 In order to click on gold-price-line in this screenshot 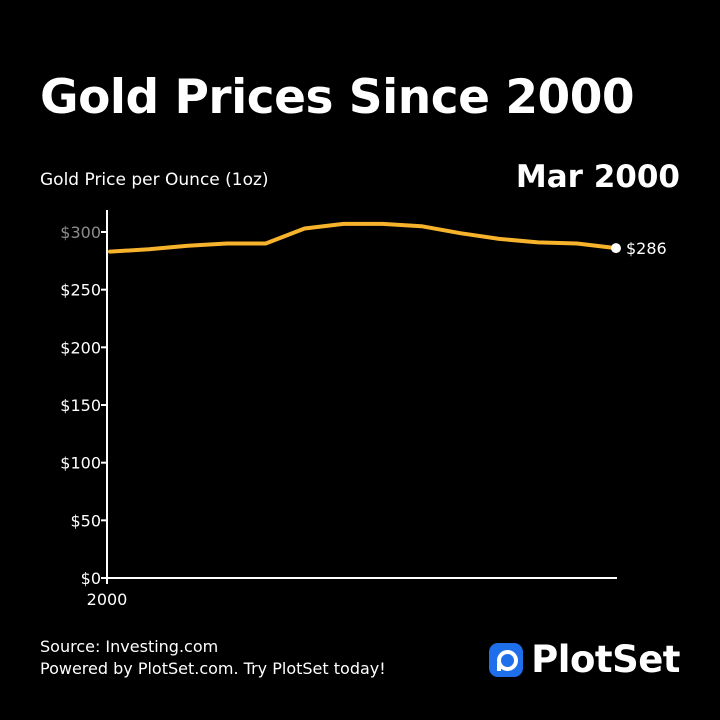, I will do `click(363, 237)`.